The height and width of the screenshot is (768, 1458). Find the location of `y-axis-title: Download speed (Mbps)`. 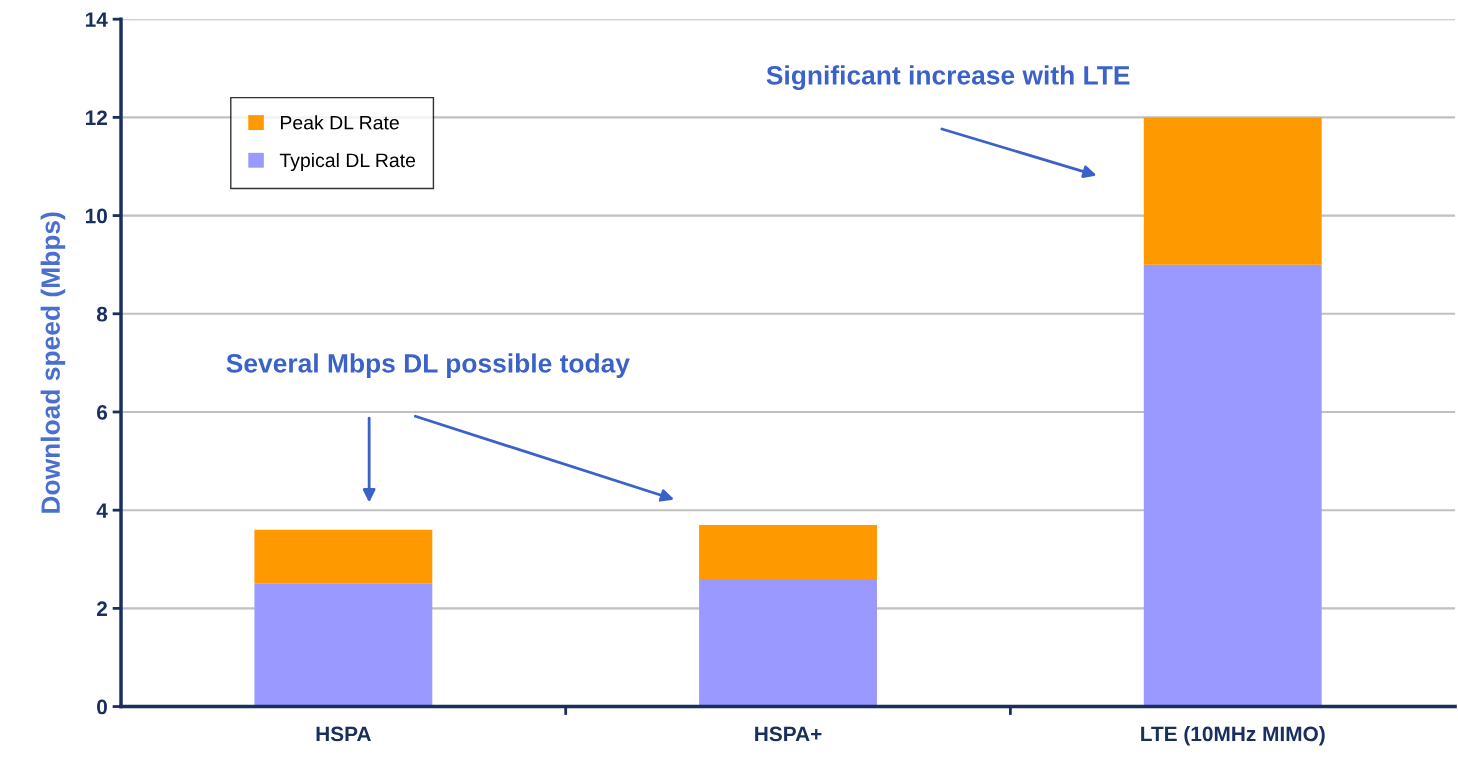

y-axis-title: Download speed (Mbps) is located at coordinates (53, 362).